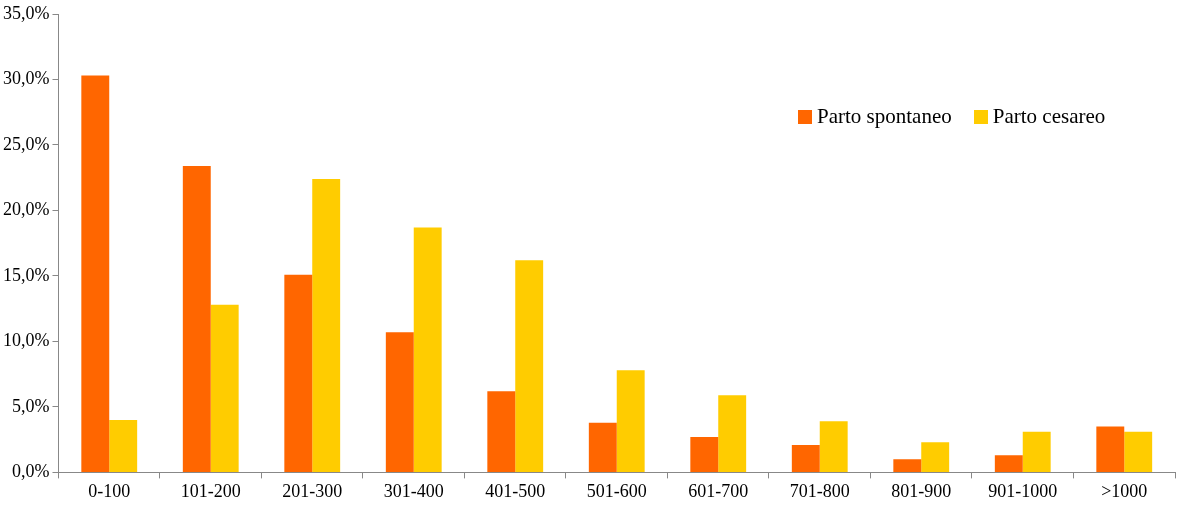 The width and height of the screenshot is (1185, 506). What do you see at coordinates (1049, 116) in the screenshot?
I see `legend-label: Parto cesareo` at bounding box center [1049, 116].